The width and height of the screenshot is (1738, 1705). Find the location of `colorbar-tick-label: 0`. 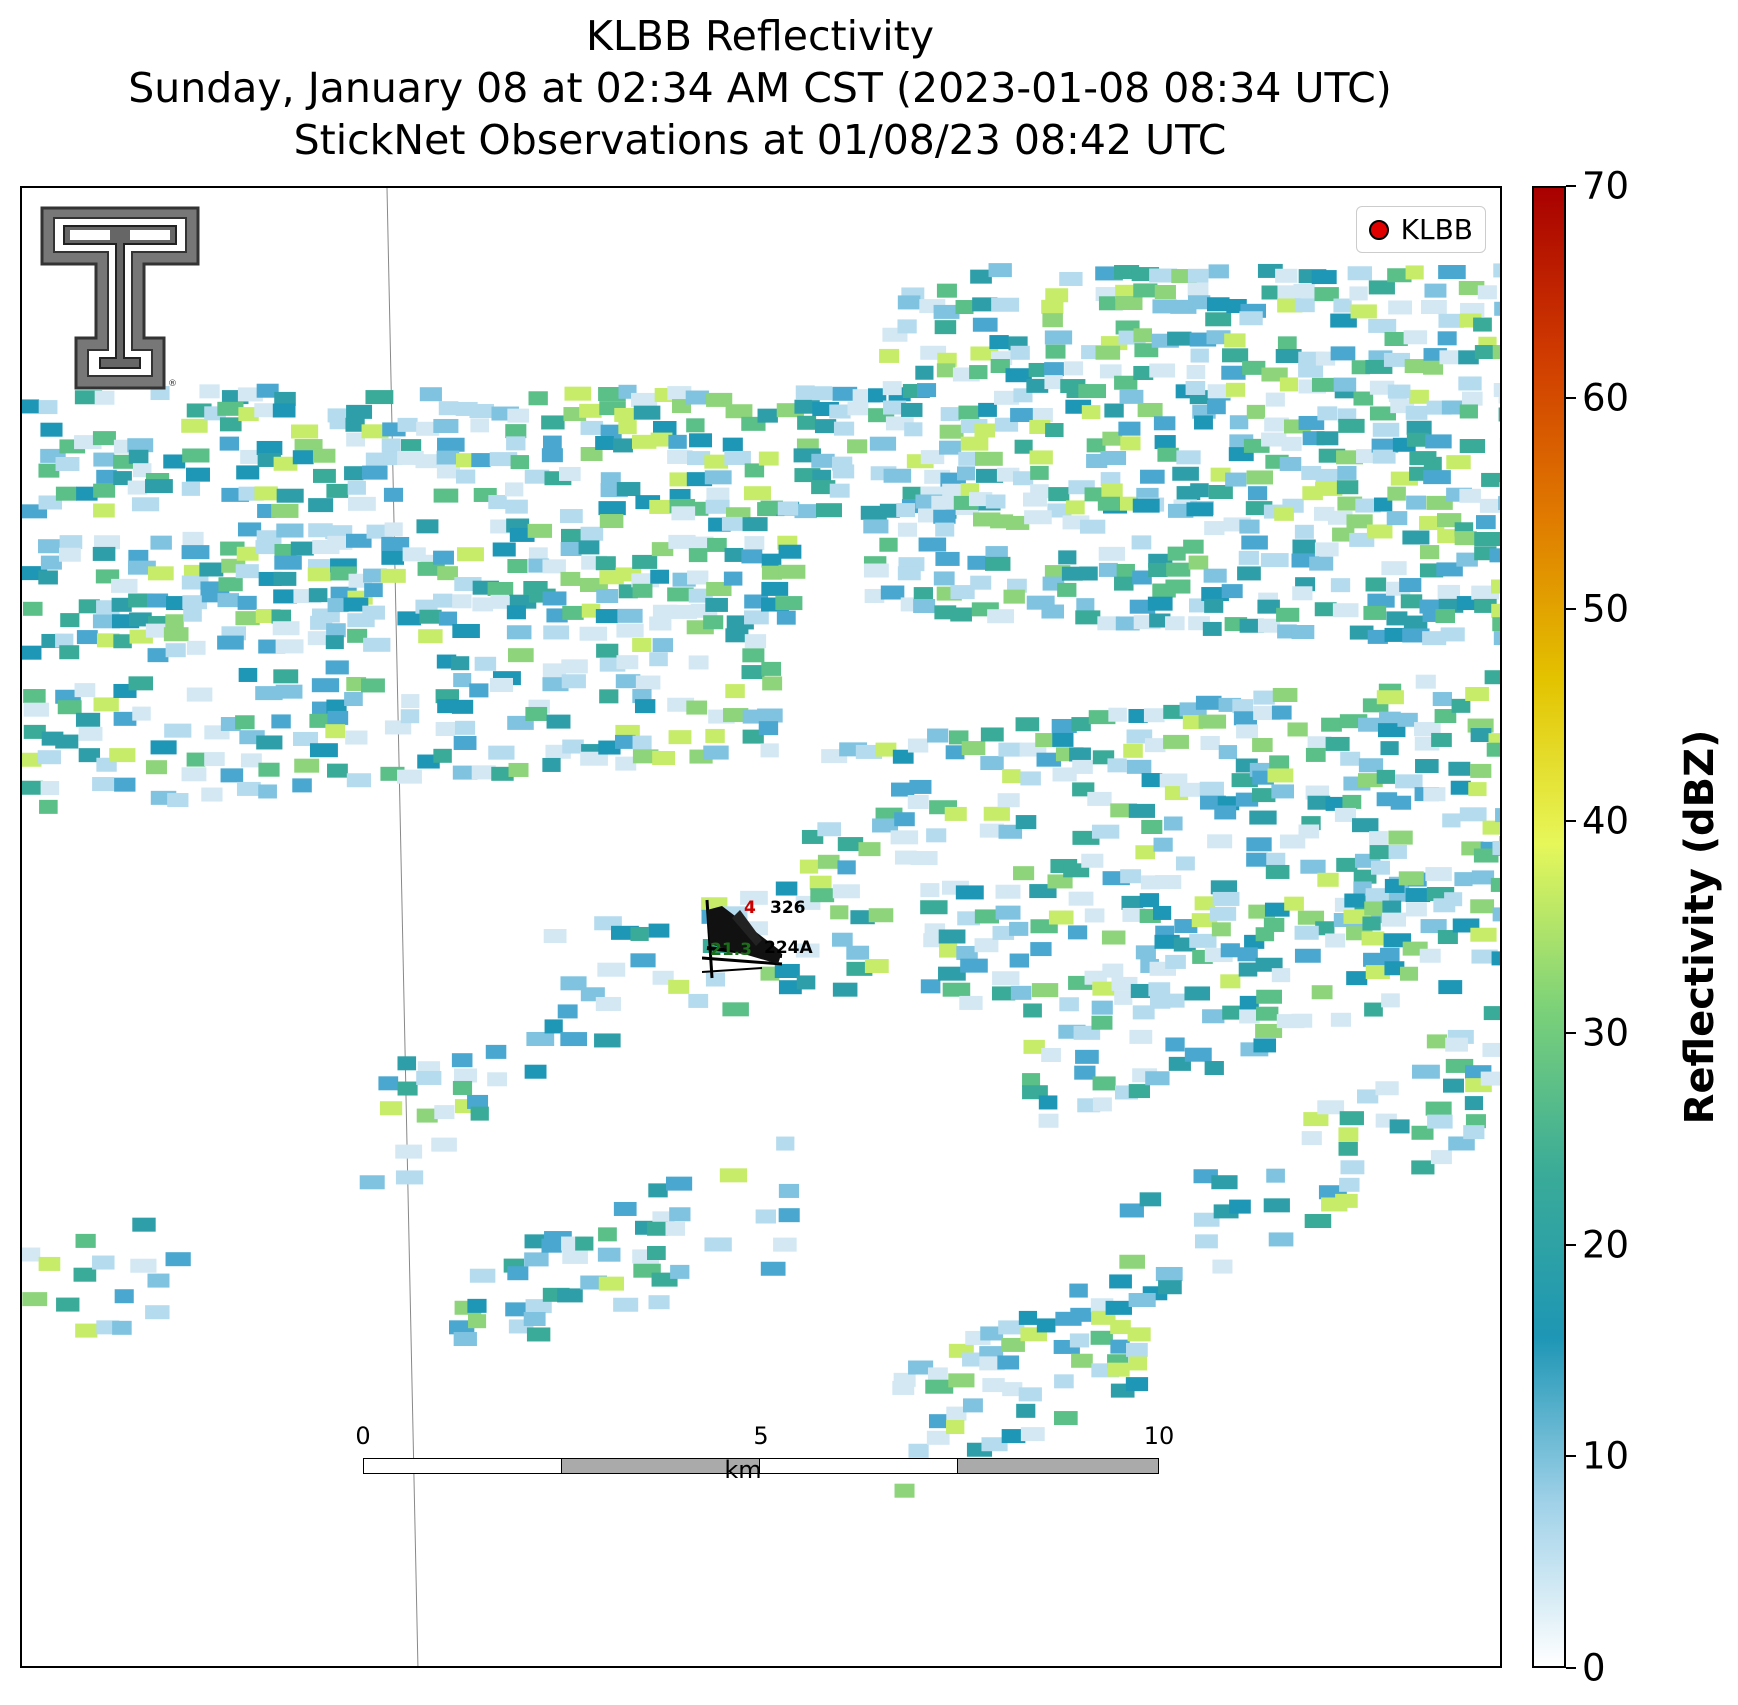

colorbar-tick-label: 0 is located at coordinates (1594, 1668).